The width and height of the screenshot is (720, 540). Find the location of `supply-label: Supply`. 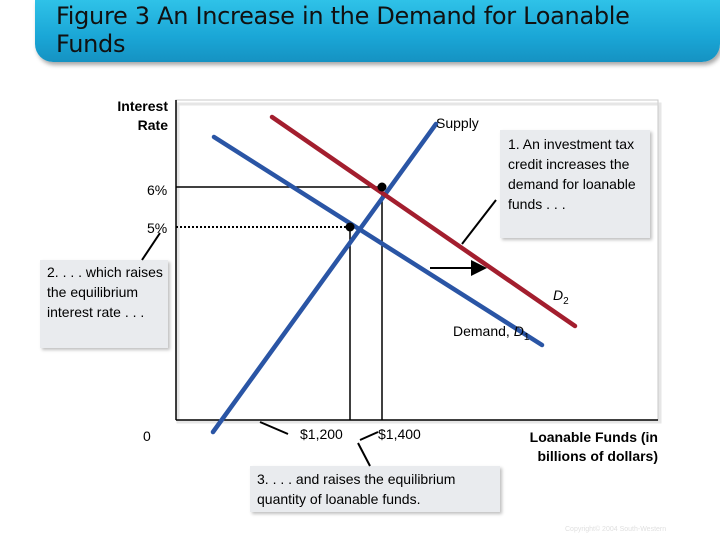

supply-label: Supply is located at coordinates (457, 123).